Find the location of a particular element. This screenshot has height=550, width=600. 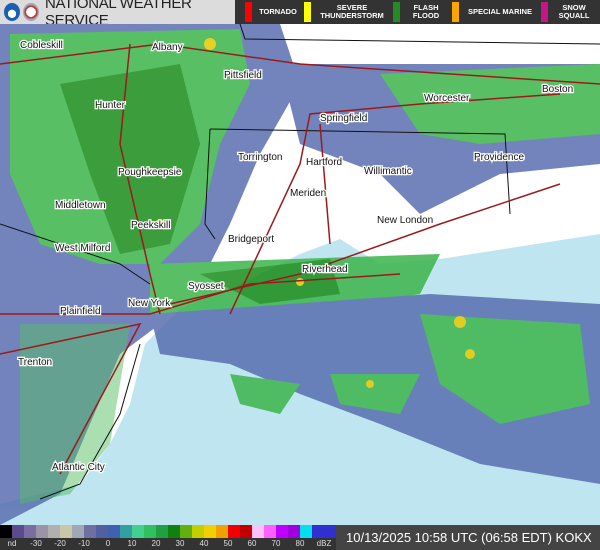

warning-type: FLASH FLOOD is located at coordinates (419, 12).